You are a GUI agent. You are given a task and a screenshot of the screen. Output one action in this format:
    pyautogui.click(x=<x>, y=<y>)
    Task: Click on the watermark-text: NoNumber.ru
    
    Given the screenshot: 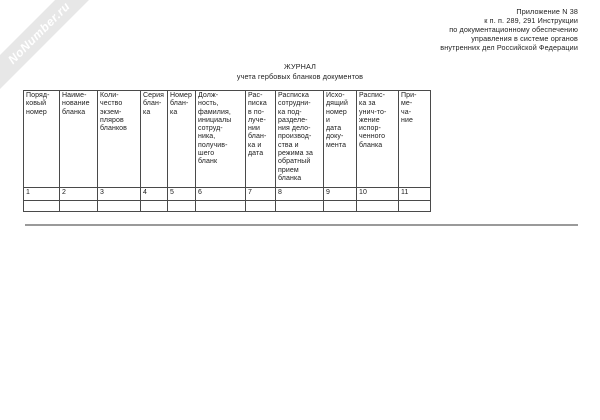 What is the action you would take?
    pyautogui.click(x=39, y=33)
    